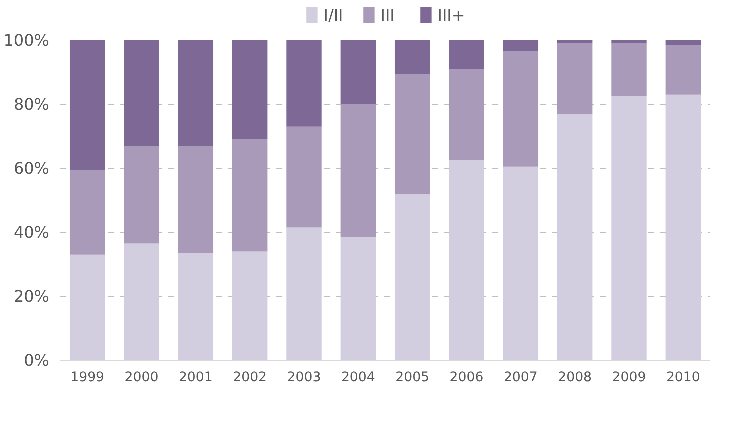  I want to click on y-tick-label: 20%, so click(32, 296).